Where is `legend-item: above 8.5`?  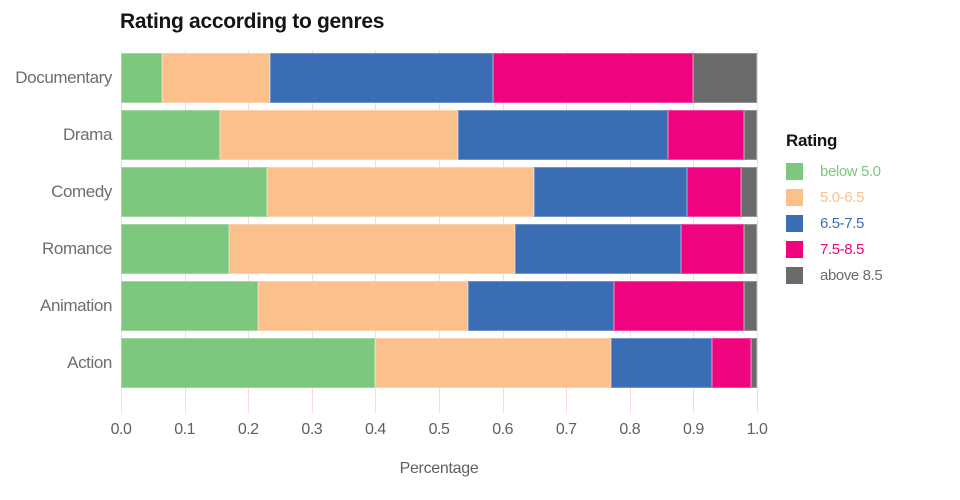
legend-item: above 8.5 is located at coordinates (871, 278).